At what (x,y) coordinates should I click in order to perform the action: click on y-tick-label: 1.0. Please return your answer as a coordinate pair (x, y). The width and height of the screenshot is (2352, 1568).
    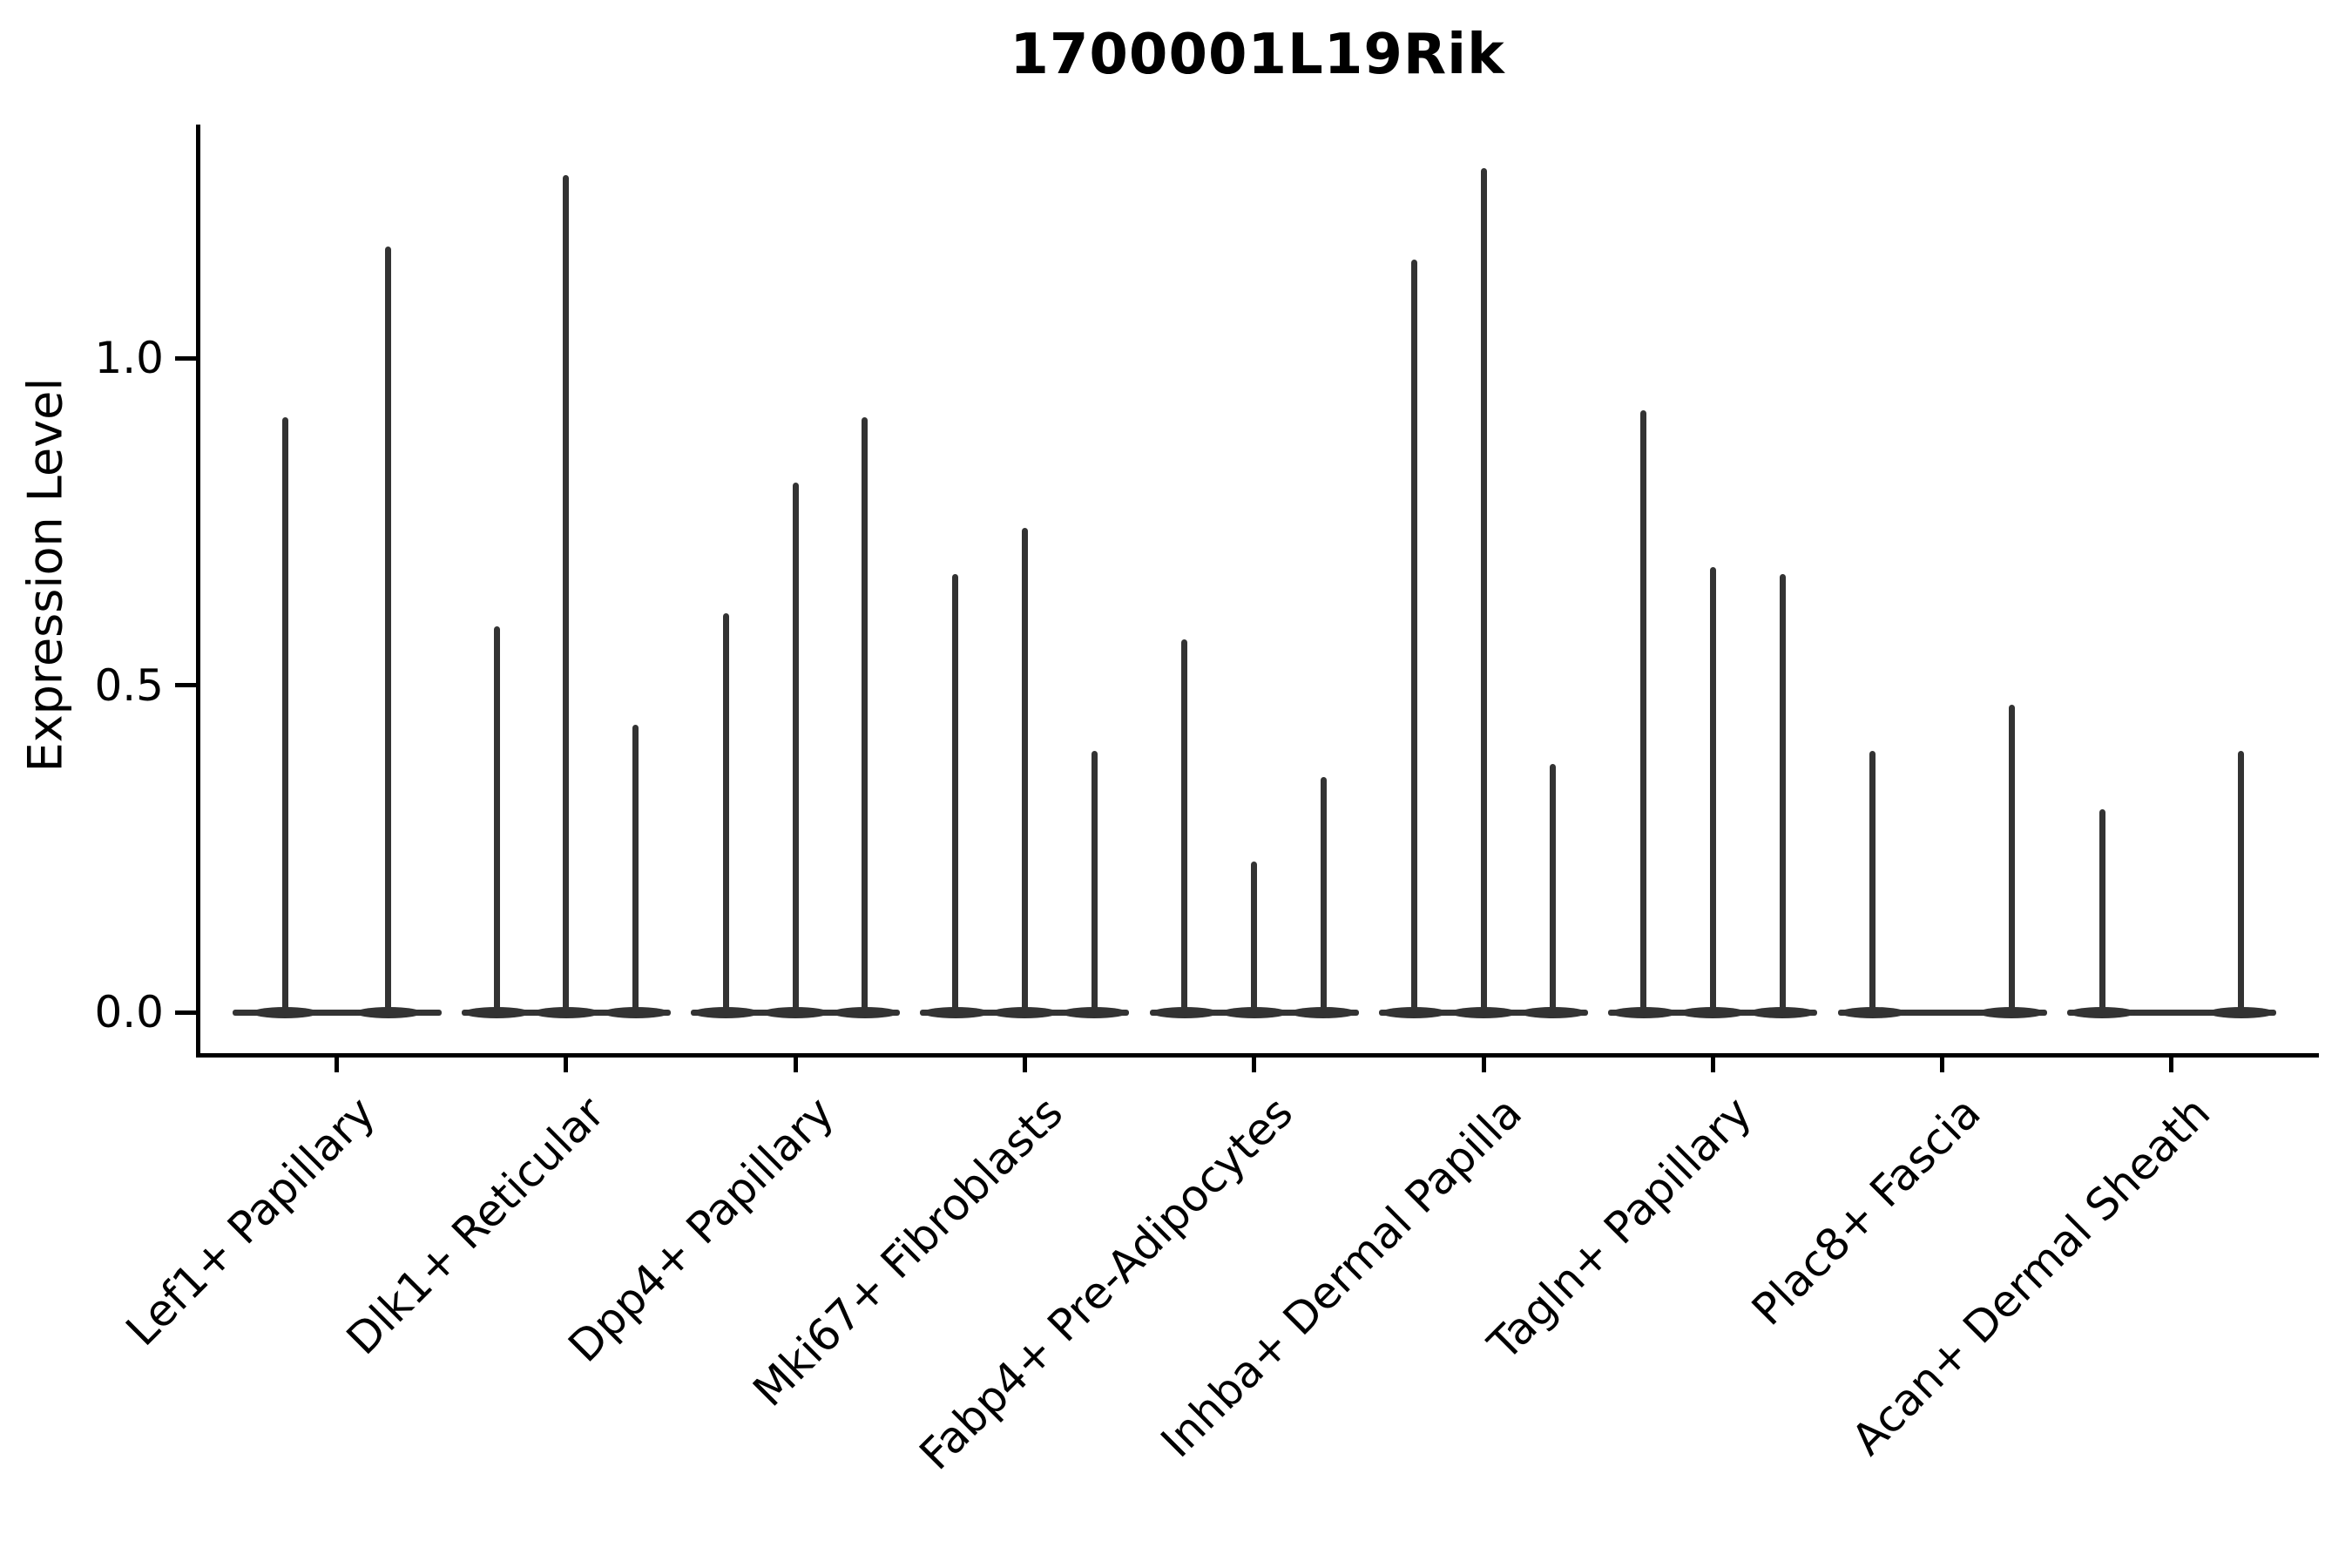
    Looking at the image, I should click on (129, 358).